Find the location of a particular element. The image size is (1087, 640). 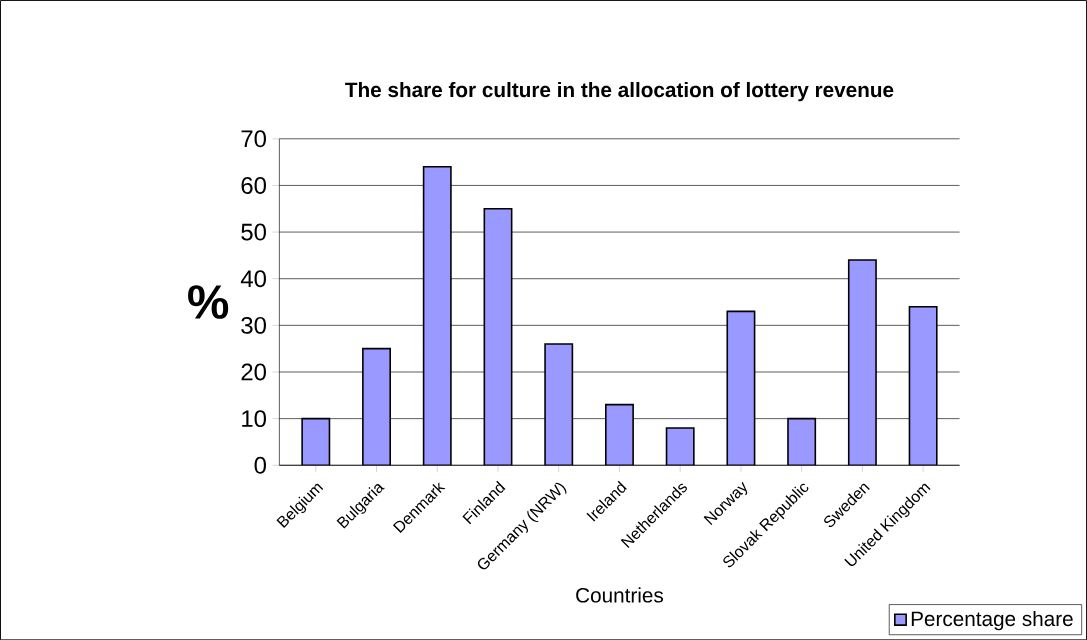

y-tick-label: 30 is located at coordinates (253, 325).